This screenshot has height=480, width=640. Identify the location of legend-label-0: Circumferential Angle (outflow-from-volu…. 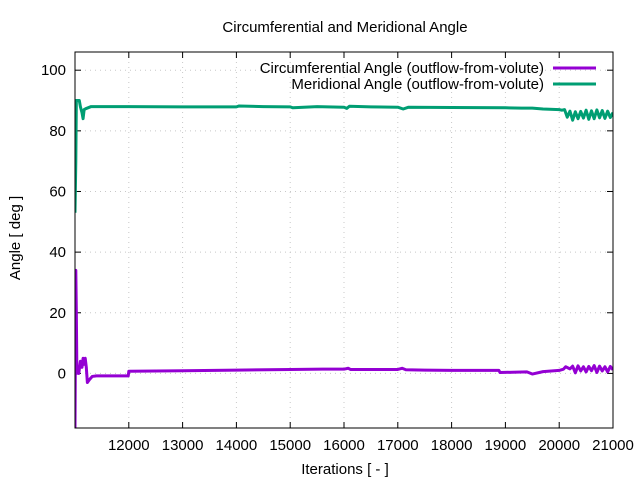
(402, 68).